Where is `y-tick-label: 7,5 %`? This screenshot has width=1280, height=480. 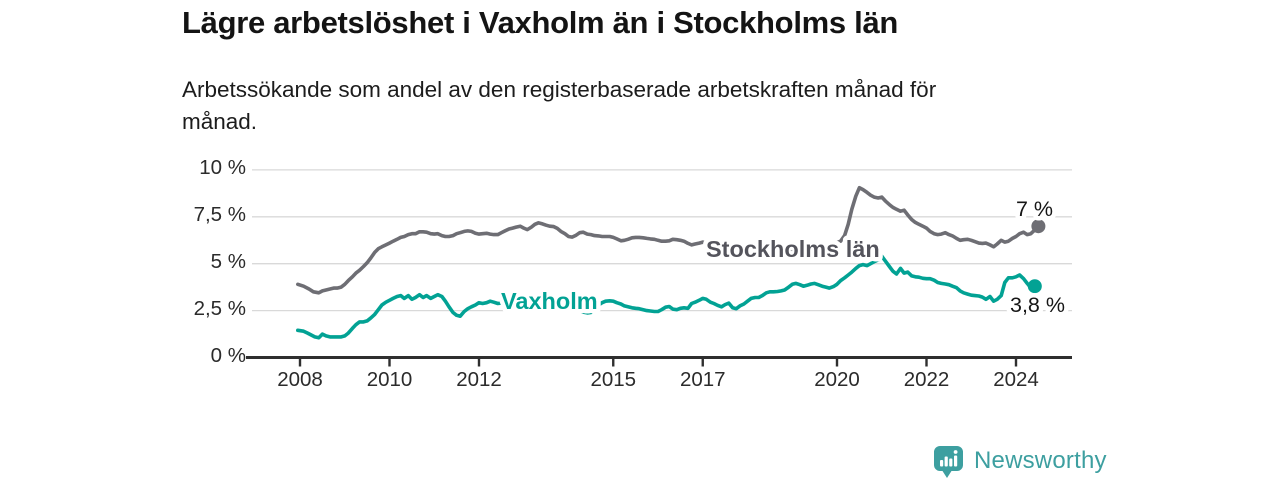 y-tick-label: 7,5 % is located at coordinates (219, 214).